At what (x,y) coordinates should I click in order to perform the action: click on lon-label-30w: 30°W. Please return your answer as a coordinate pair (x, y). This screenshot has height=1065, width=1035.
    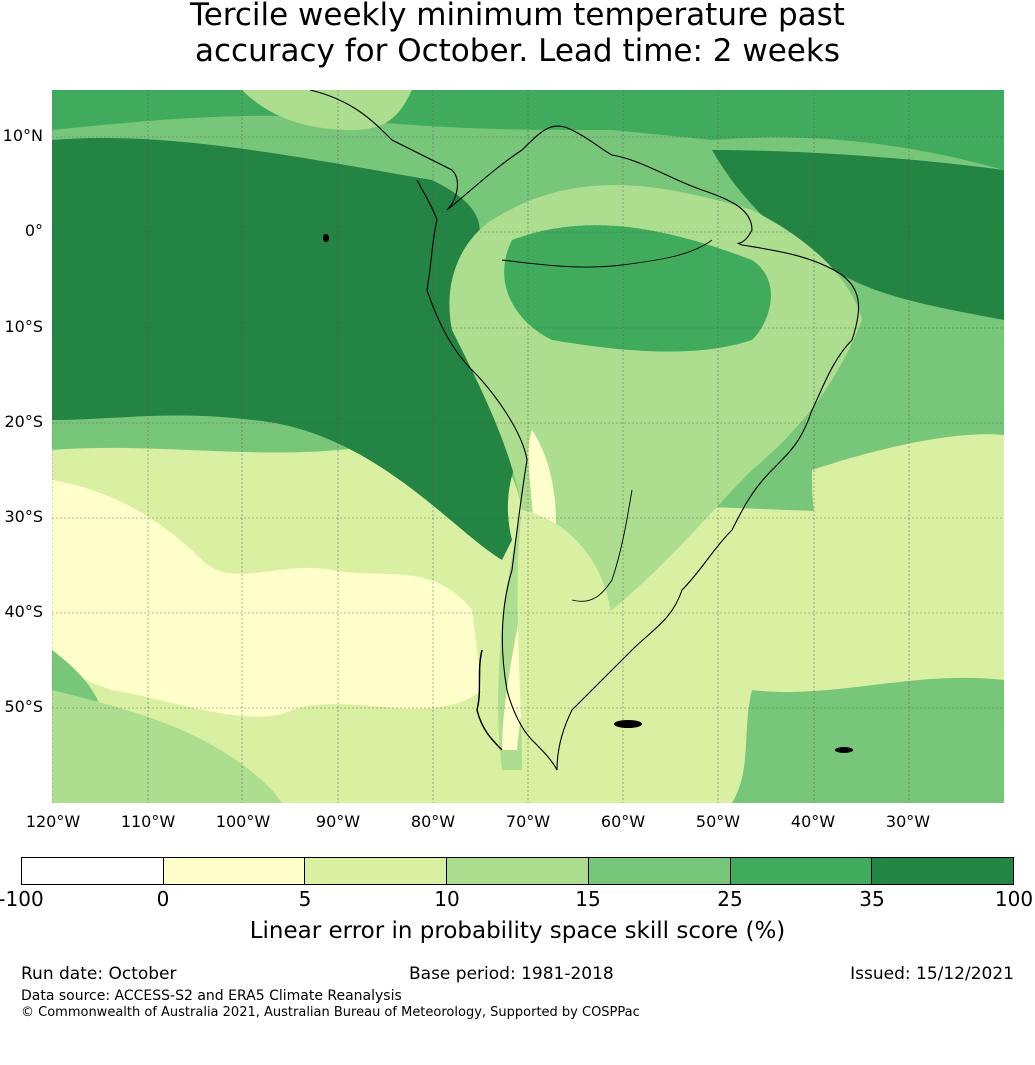
    Looking at the image, I should click on (908, 821).